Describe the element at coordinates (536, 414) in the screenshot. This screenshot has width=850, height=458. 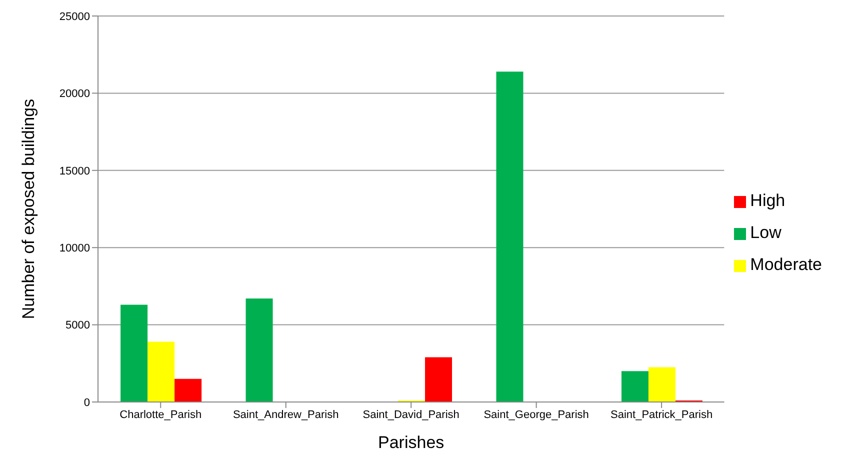
I see `x-tick-label: Saint_George_Parish` at that location.